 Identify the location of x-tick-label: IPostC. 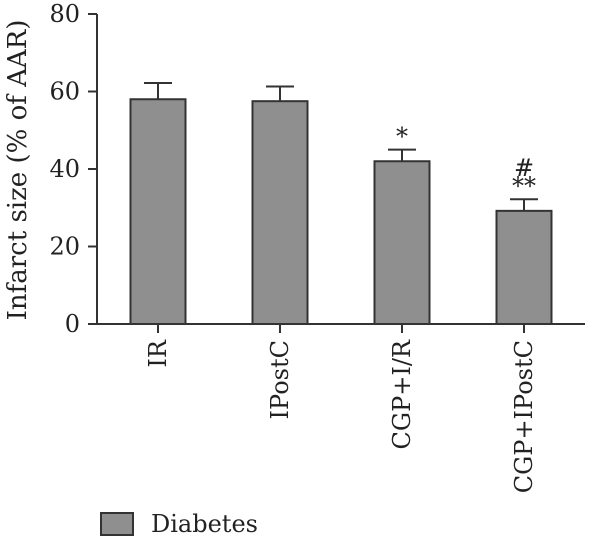
(280, 379).